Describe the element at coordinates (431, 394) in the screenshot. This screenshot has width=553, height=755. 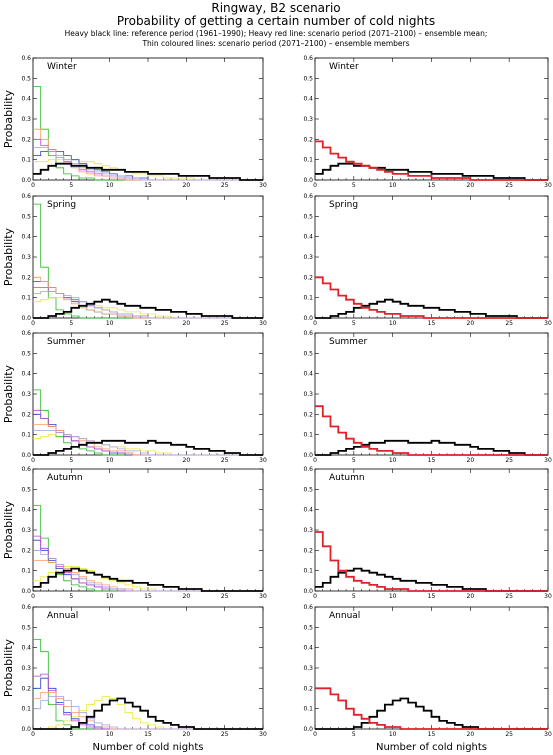
I see `plot-frame` at that location.